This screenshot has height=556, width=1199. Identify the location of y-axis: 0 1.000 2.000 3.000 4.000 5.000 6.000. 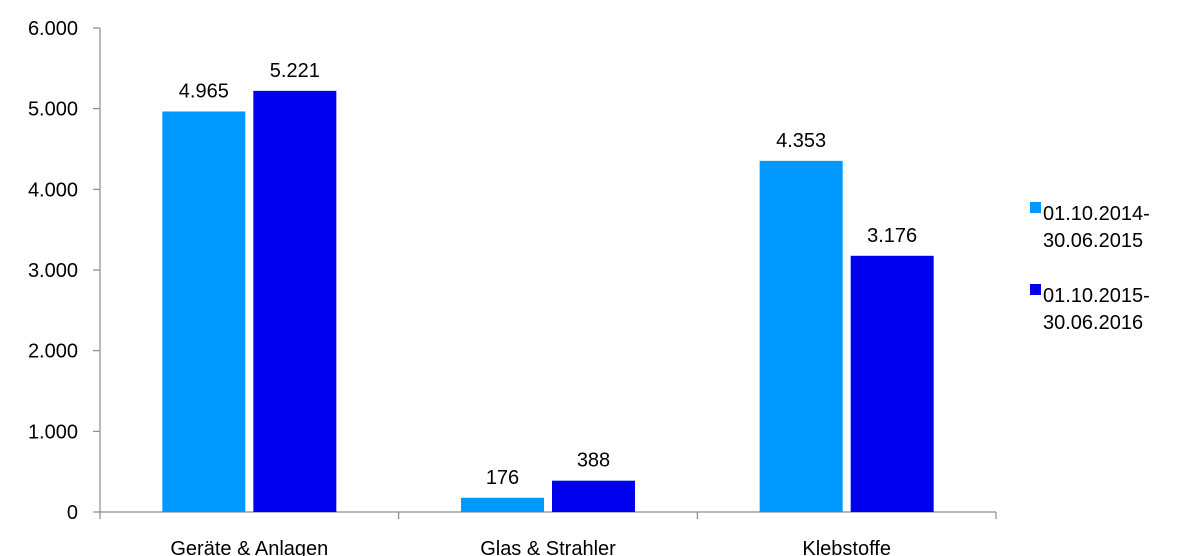
(64, 271).